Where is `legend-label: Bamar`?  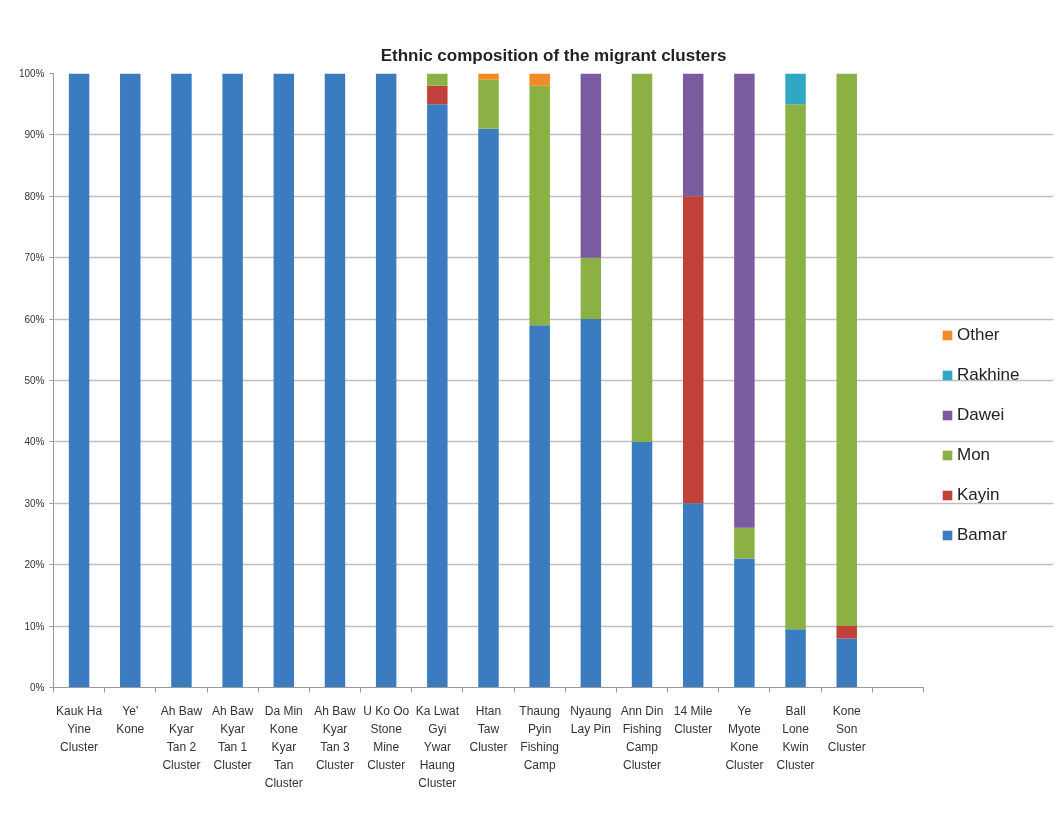 legend-label: Bamar is located at coordinates (982, 535).